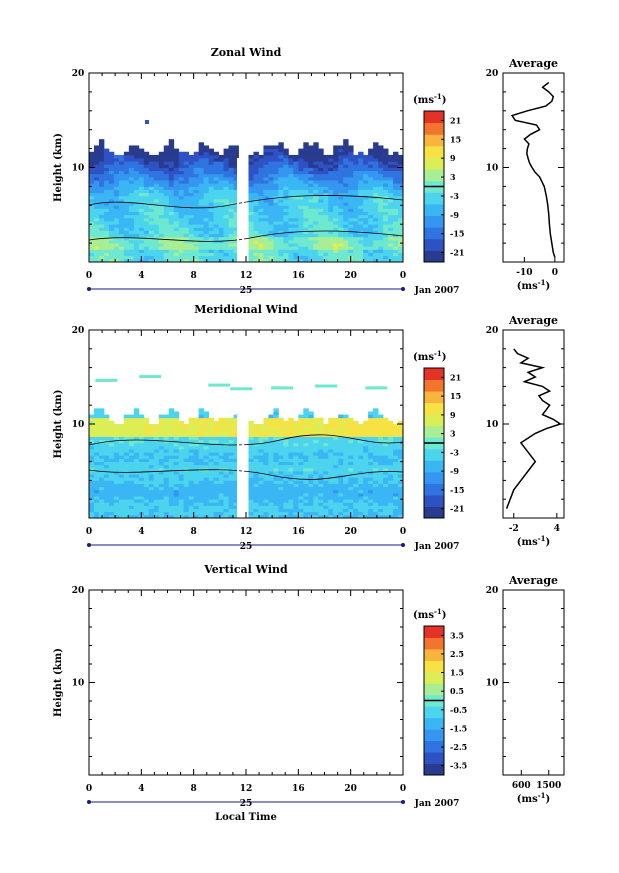 The width and height of the screenshot is (619, 873). Describe the element at coordinates (350, 276) in the screenshot. I see `x-tick-label: 20` at that location.